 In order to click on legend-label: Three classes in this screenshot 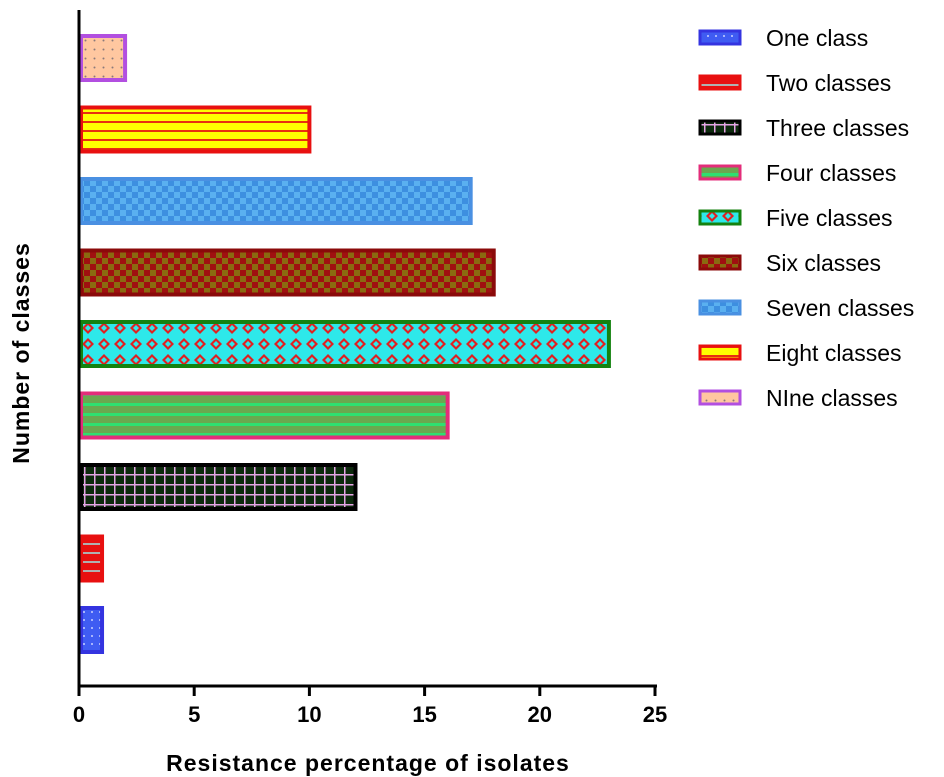, I will do `click(837, 128)`.